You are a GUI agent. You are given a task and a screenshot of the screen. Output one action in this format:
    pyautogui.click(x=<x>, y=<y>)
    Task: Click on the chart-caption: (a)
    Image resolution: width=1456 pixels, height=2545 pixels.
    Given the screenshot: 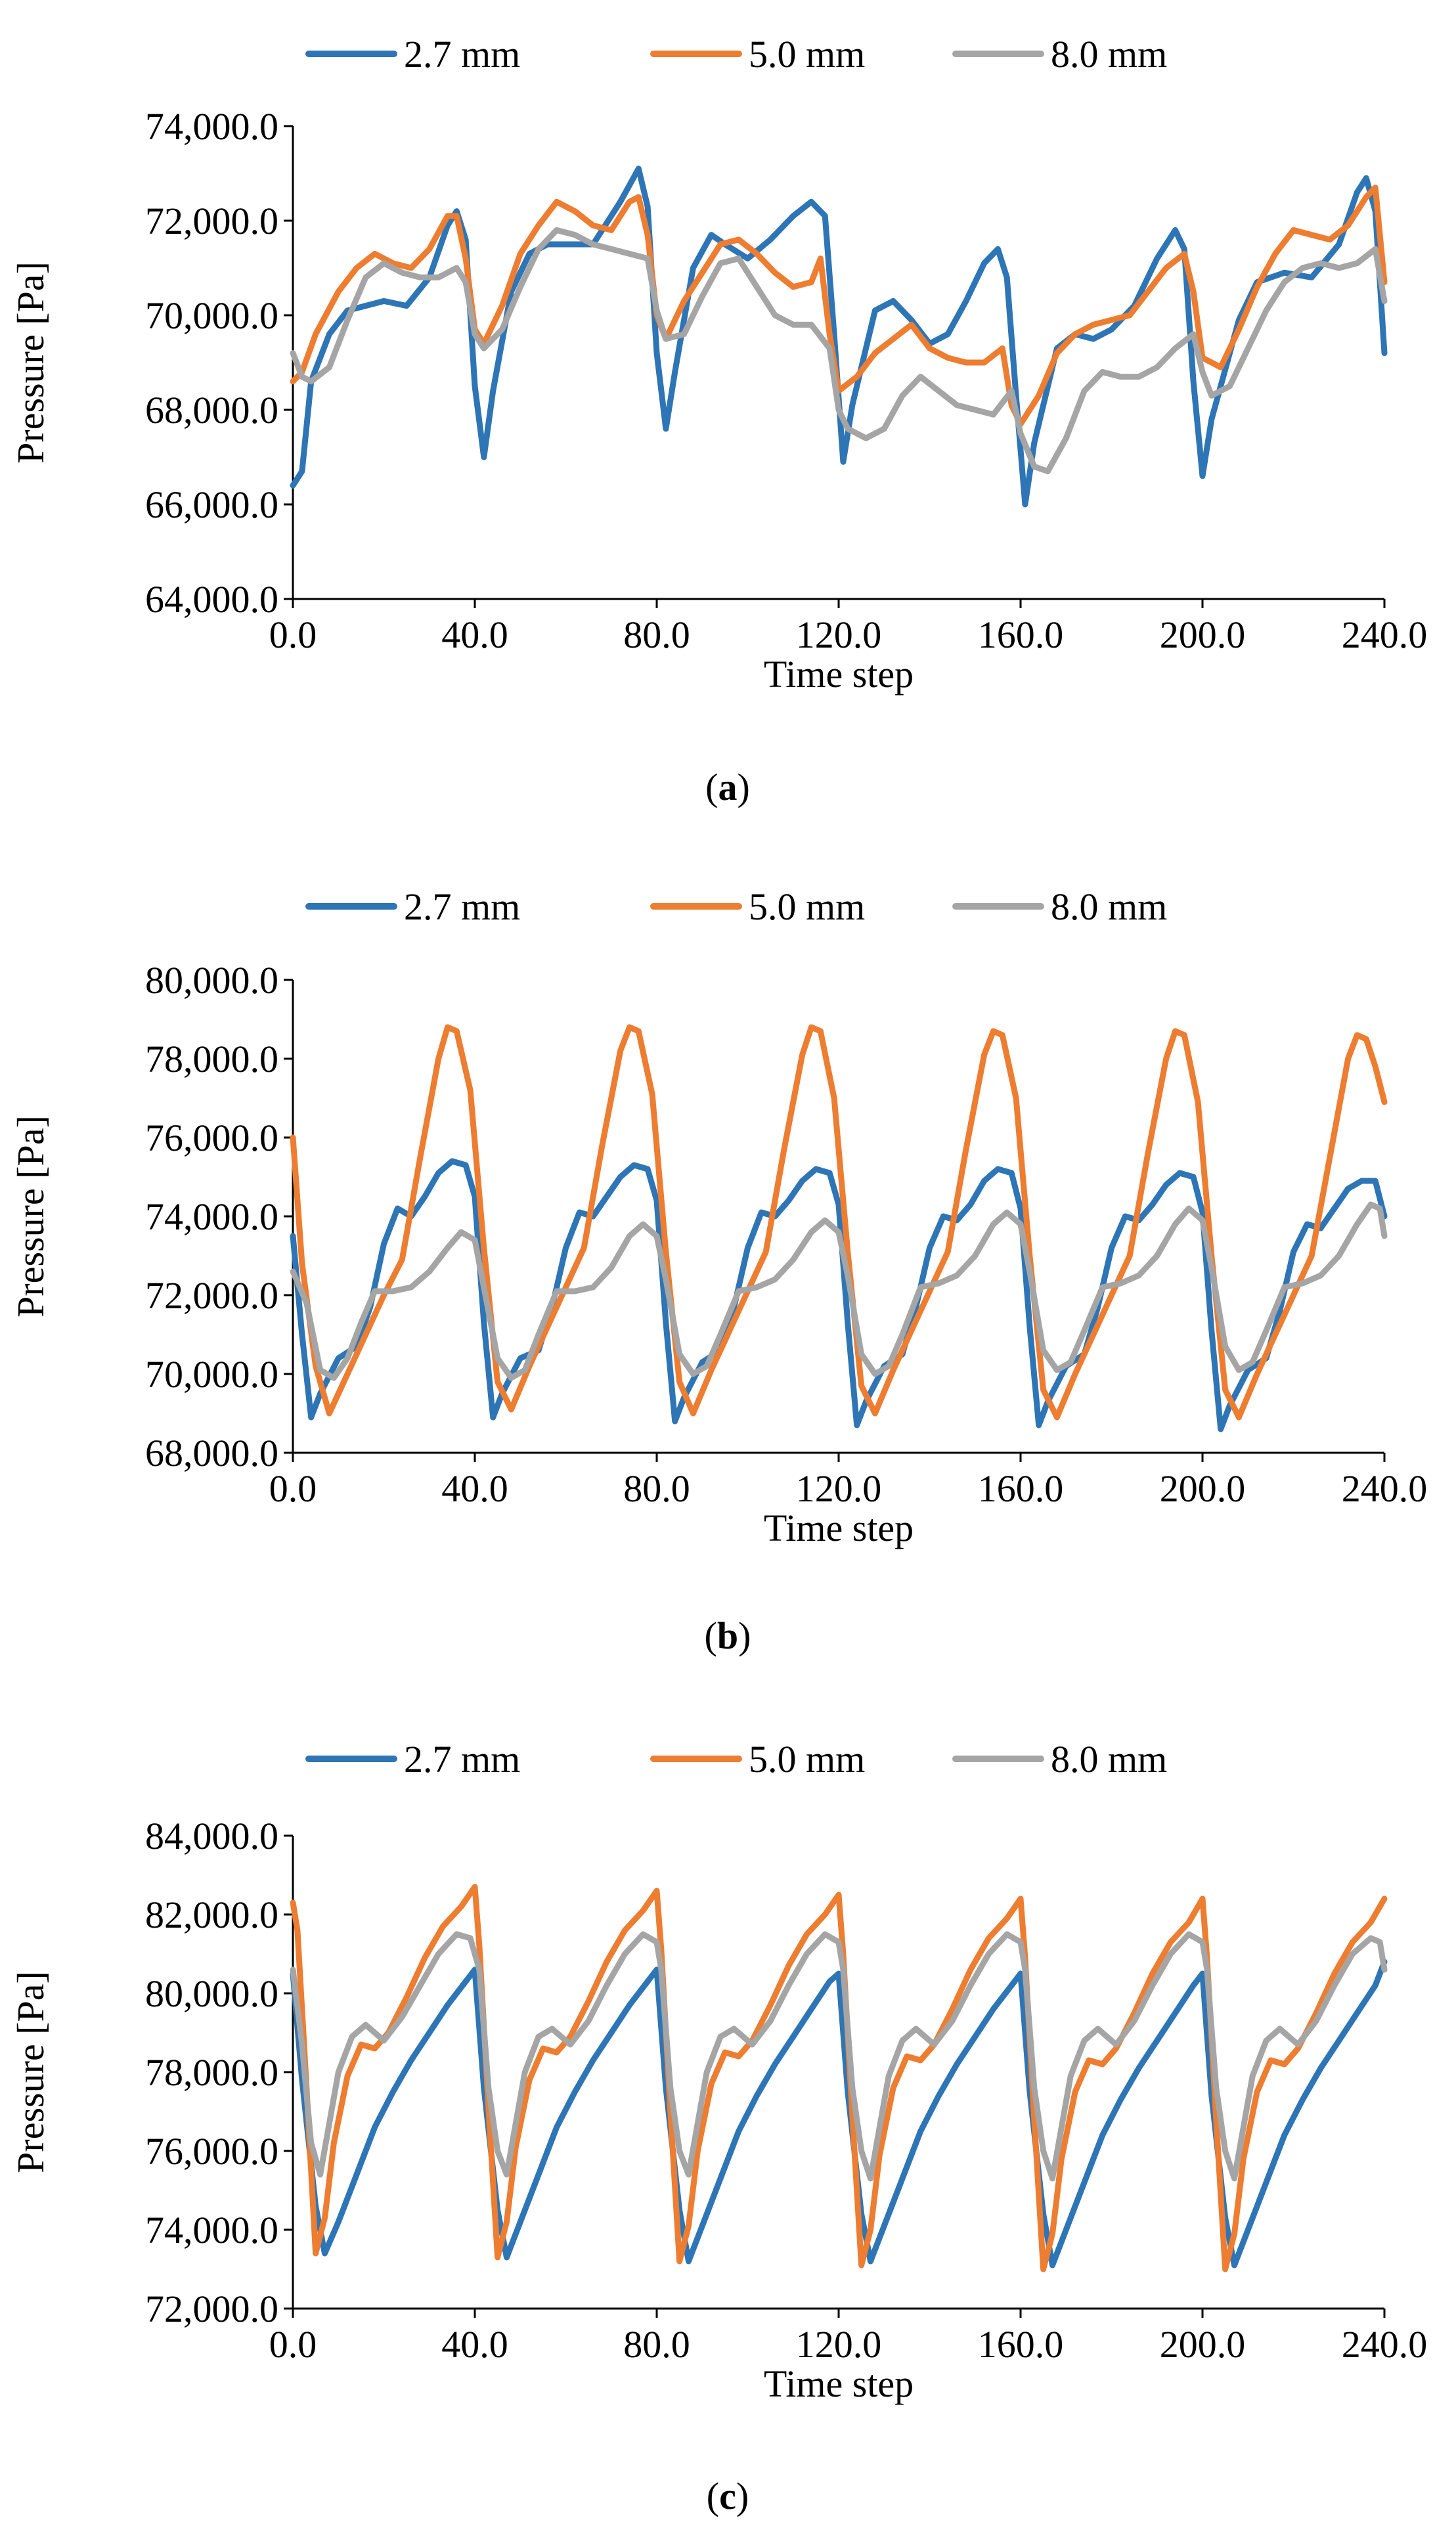 What is the action you would take?
    pyautogui.click(x=727, y=787)
    